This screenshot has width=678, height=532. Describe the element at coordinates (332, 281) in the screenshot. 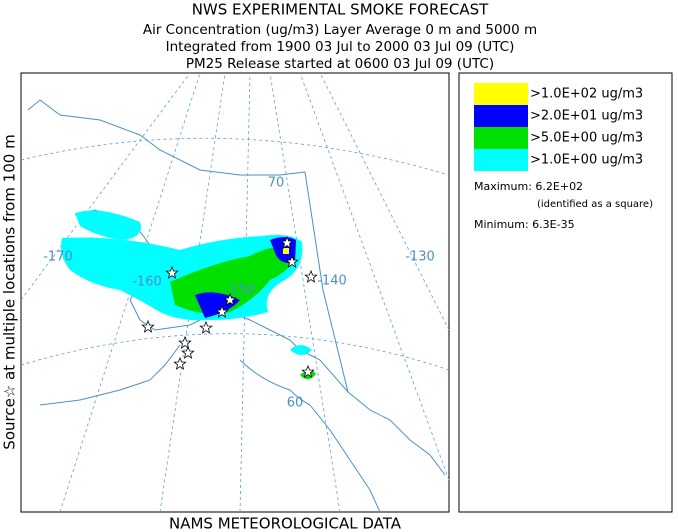

I see `grid-label: -140` at that location.